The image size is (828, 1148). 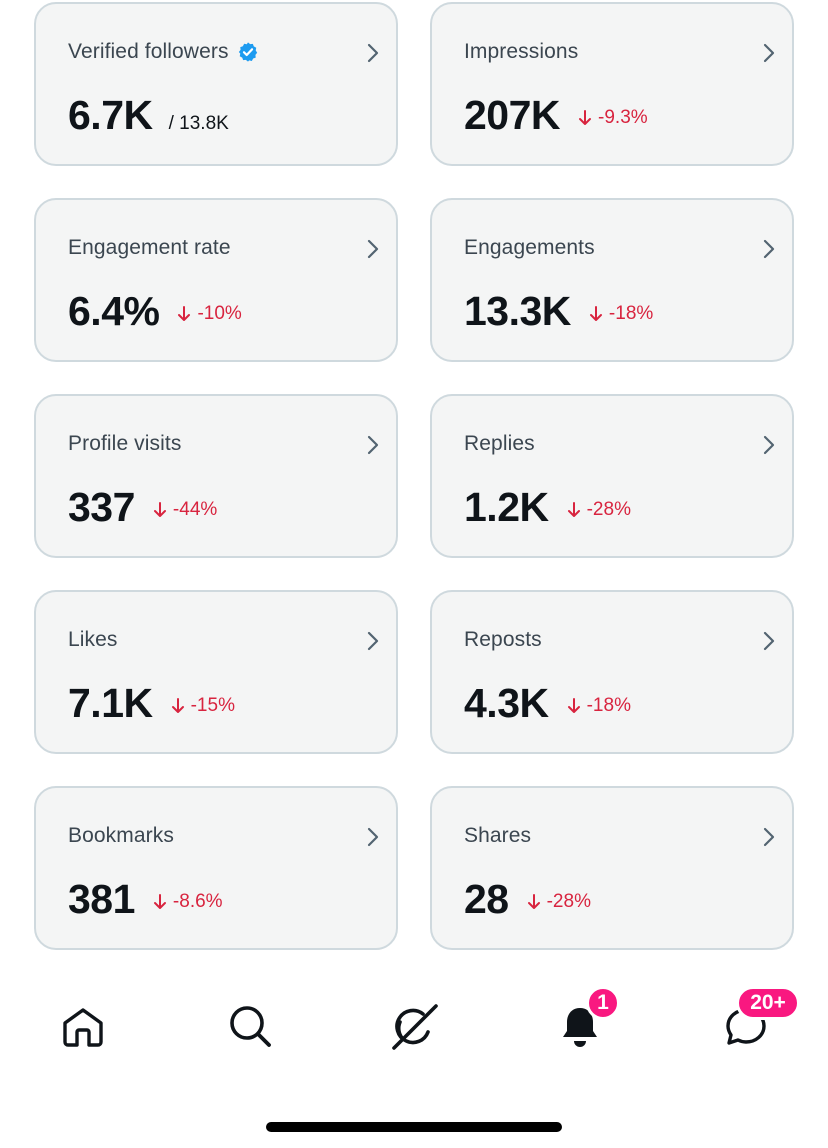 I want to click on card-change-value: -15%, so click(x=212, y=705).